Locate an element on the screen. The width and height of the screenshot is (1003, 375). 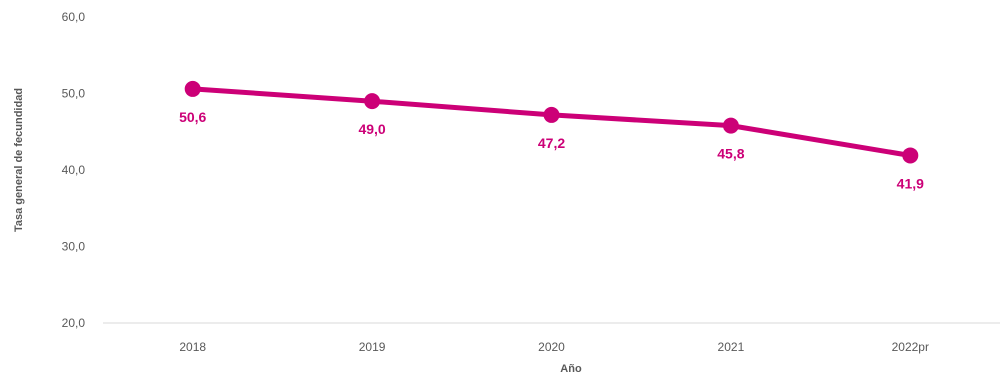
data-label: 50,6 is located at coordinates (192, 117).